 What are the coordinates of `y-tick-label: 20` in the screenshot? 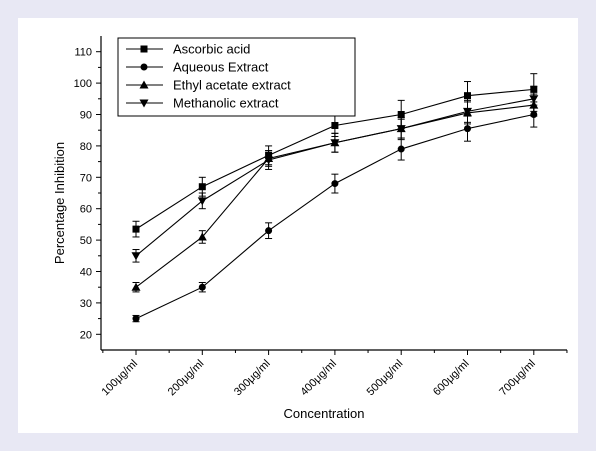 It's located at (86, 335).